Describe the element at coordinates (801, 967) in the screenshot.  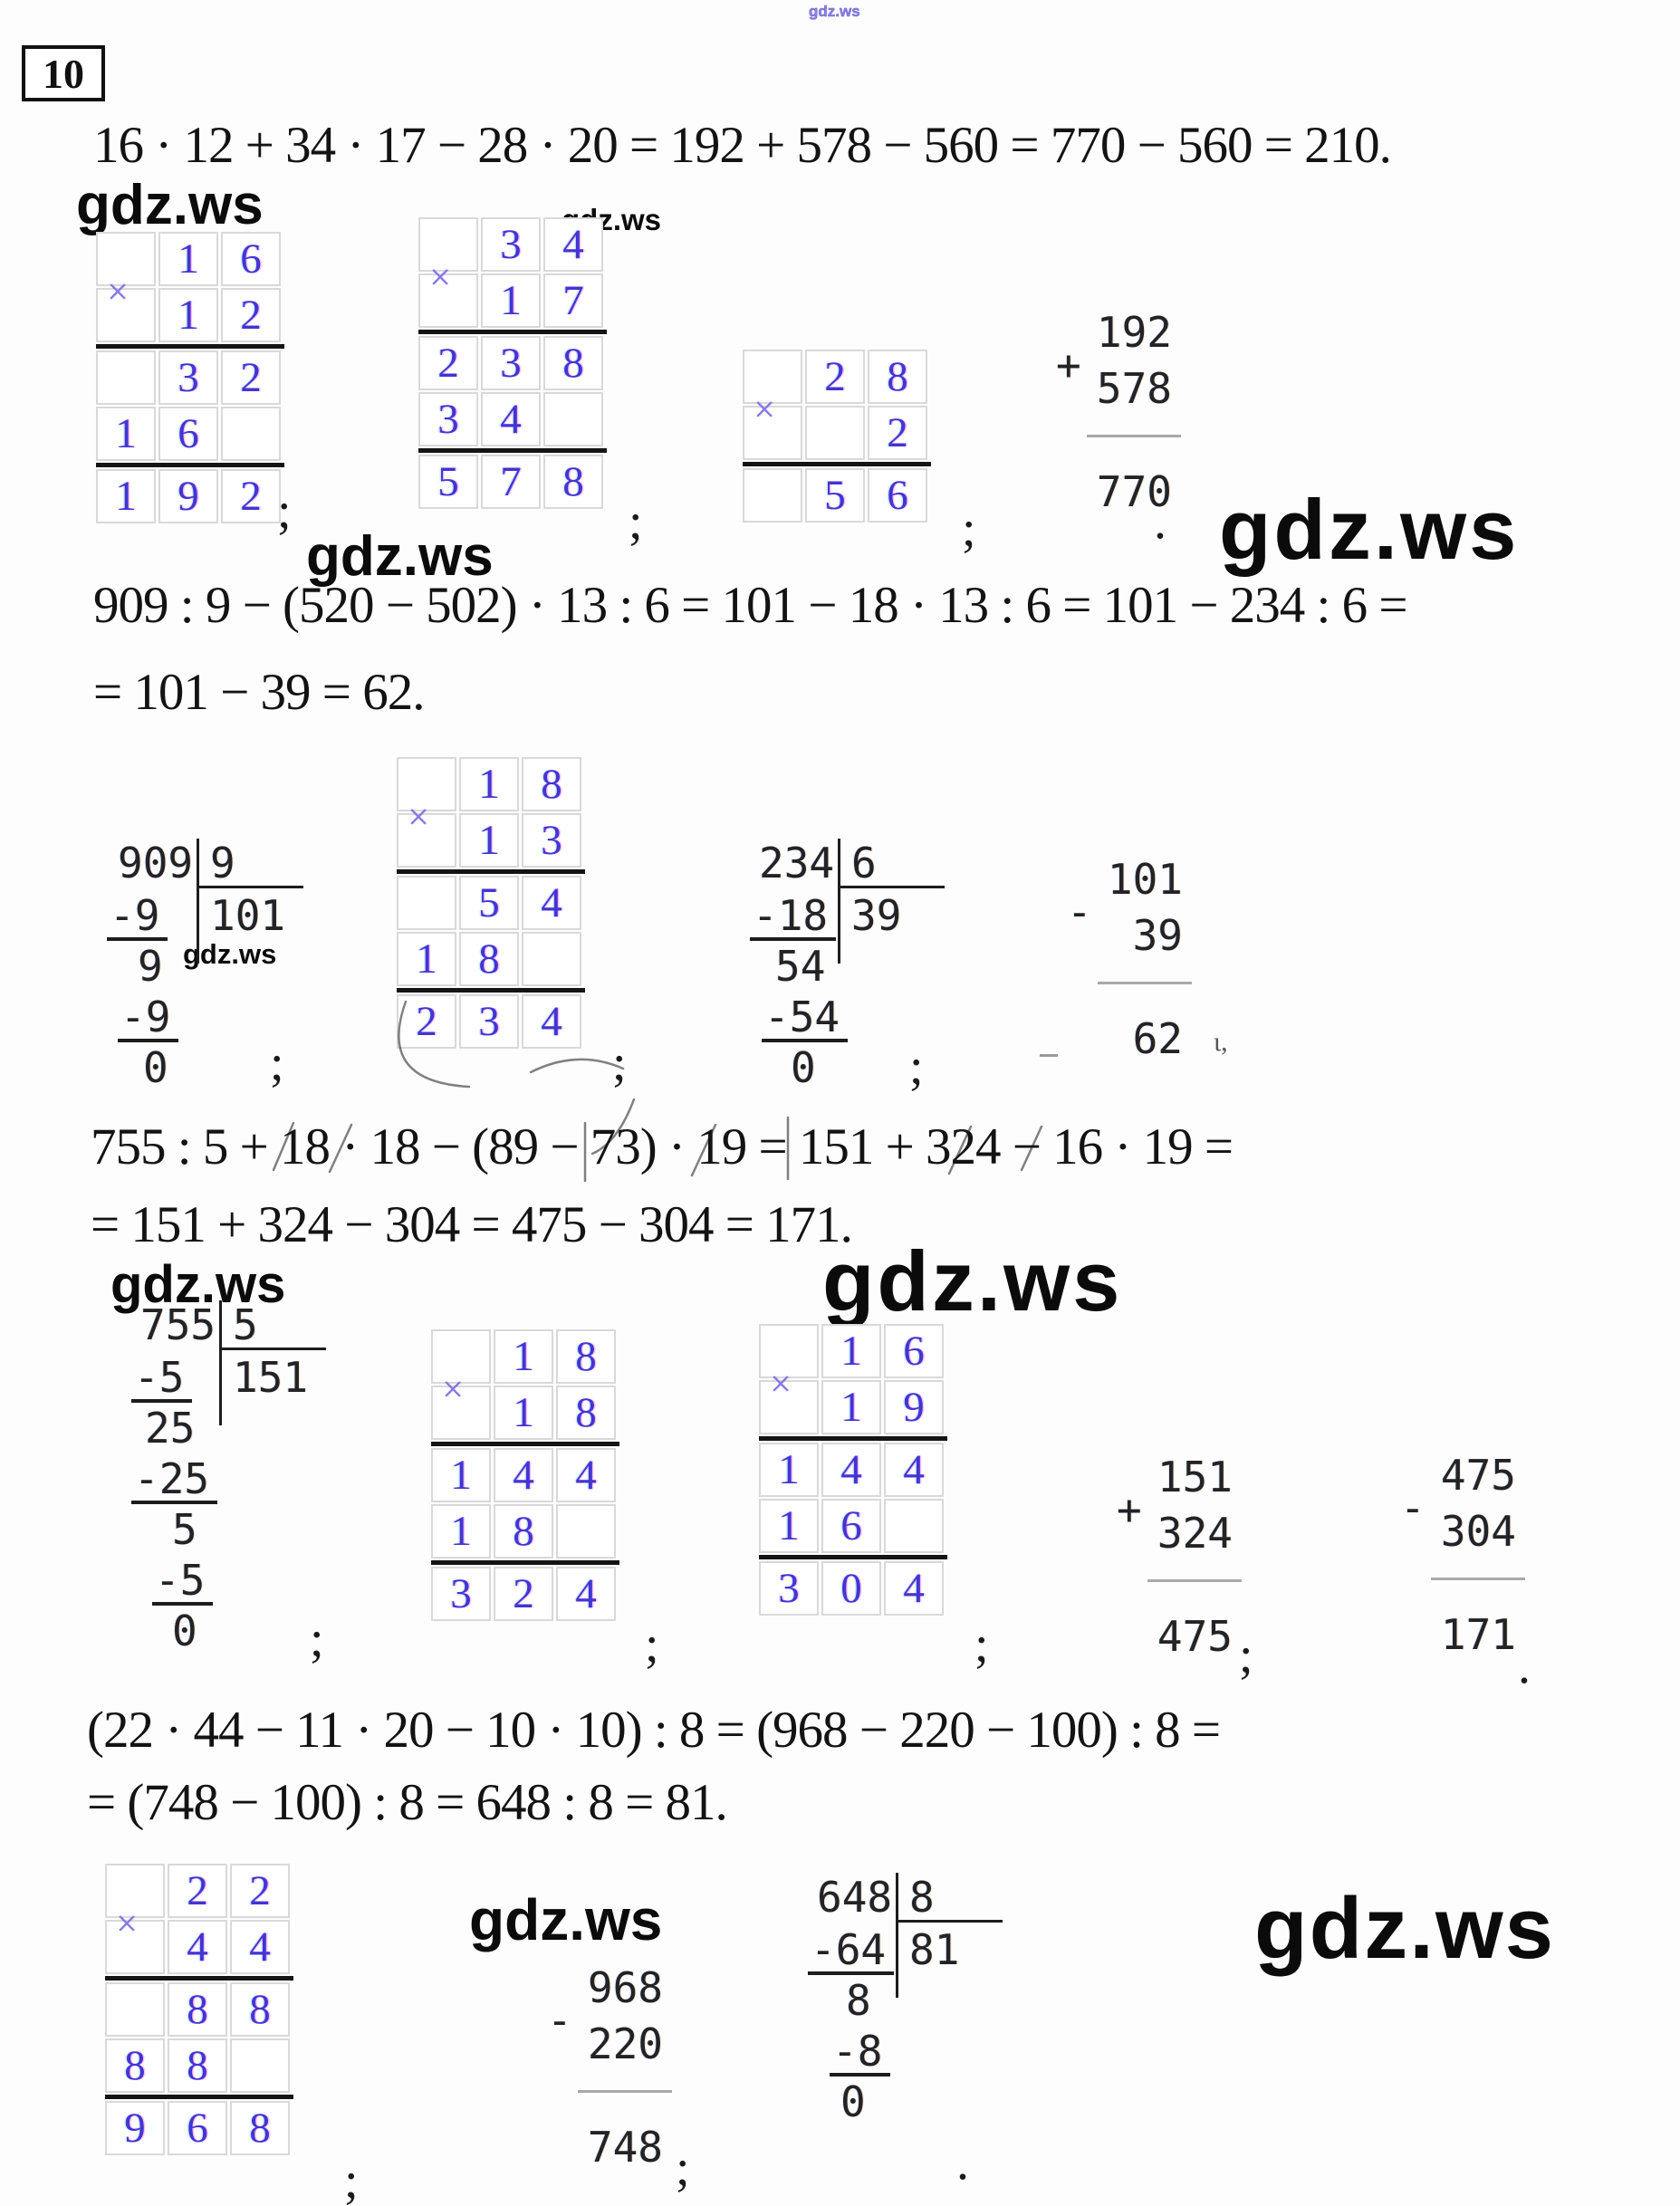
I see `division-step: 54` at that location.